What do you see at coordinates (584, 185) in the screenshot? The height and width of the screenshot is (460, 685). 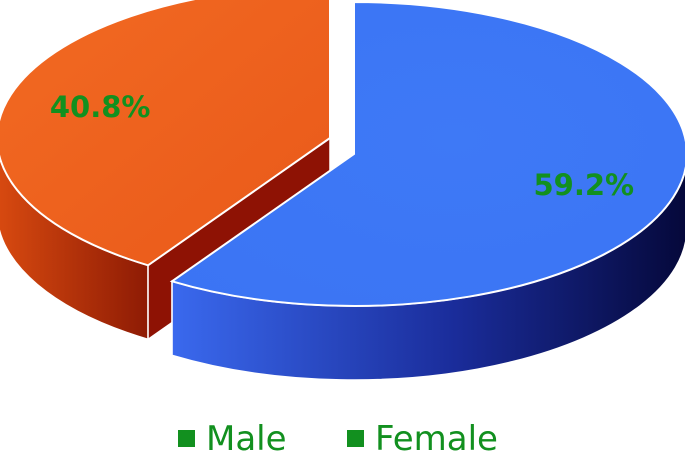 I see `data-label-male: 59.2%` at bounding box center [584, 185].